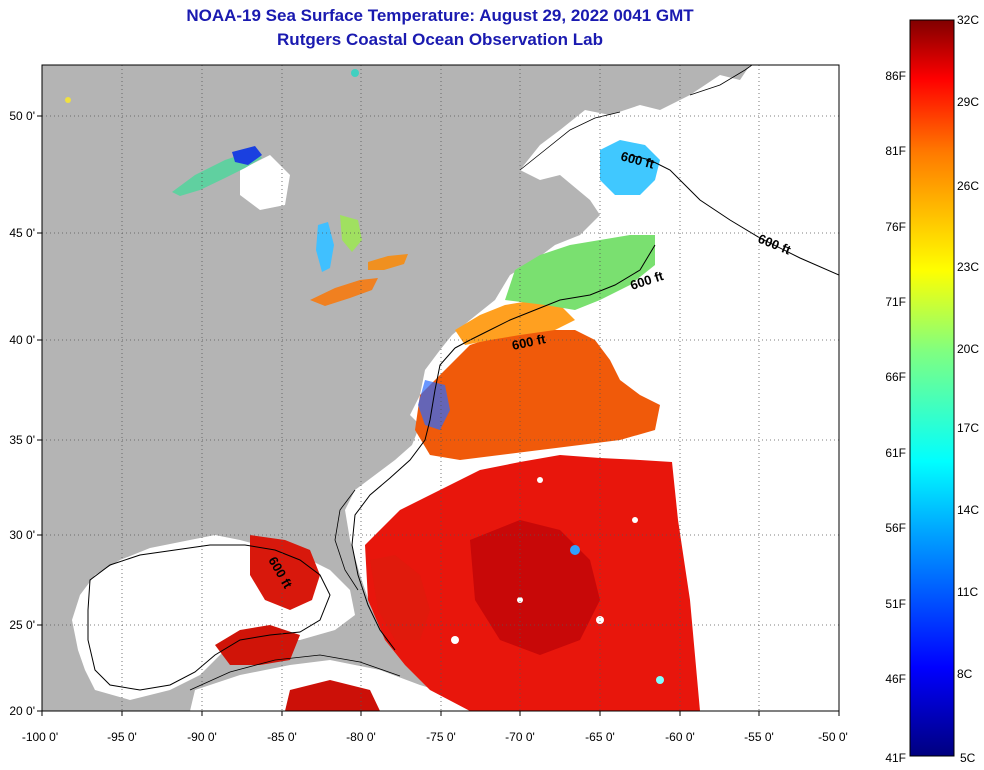  I want to click on lon-tick-label: -80 0', so click(361, 737).